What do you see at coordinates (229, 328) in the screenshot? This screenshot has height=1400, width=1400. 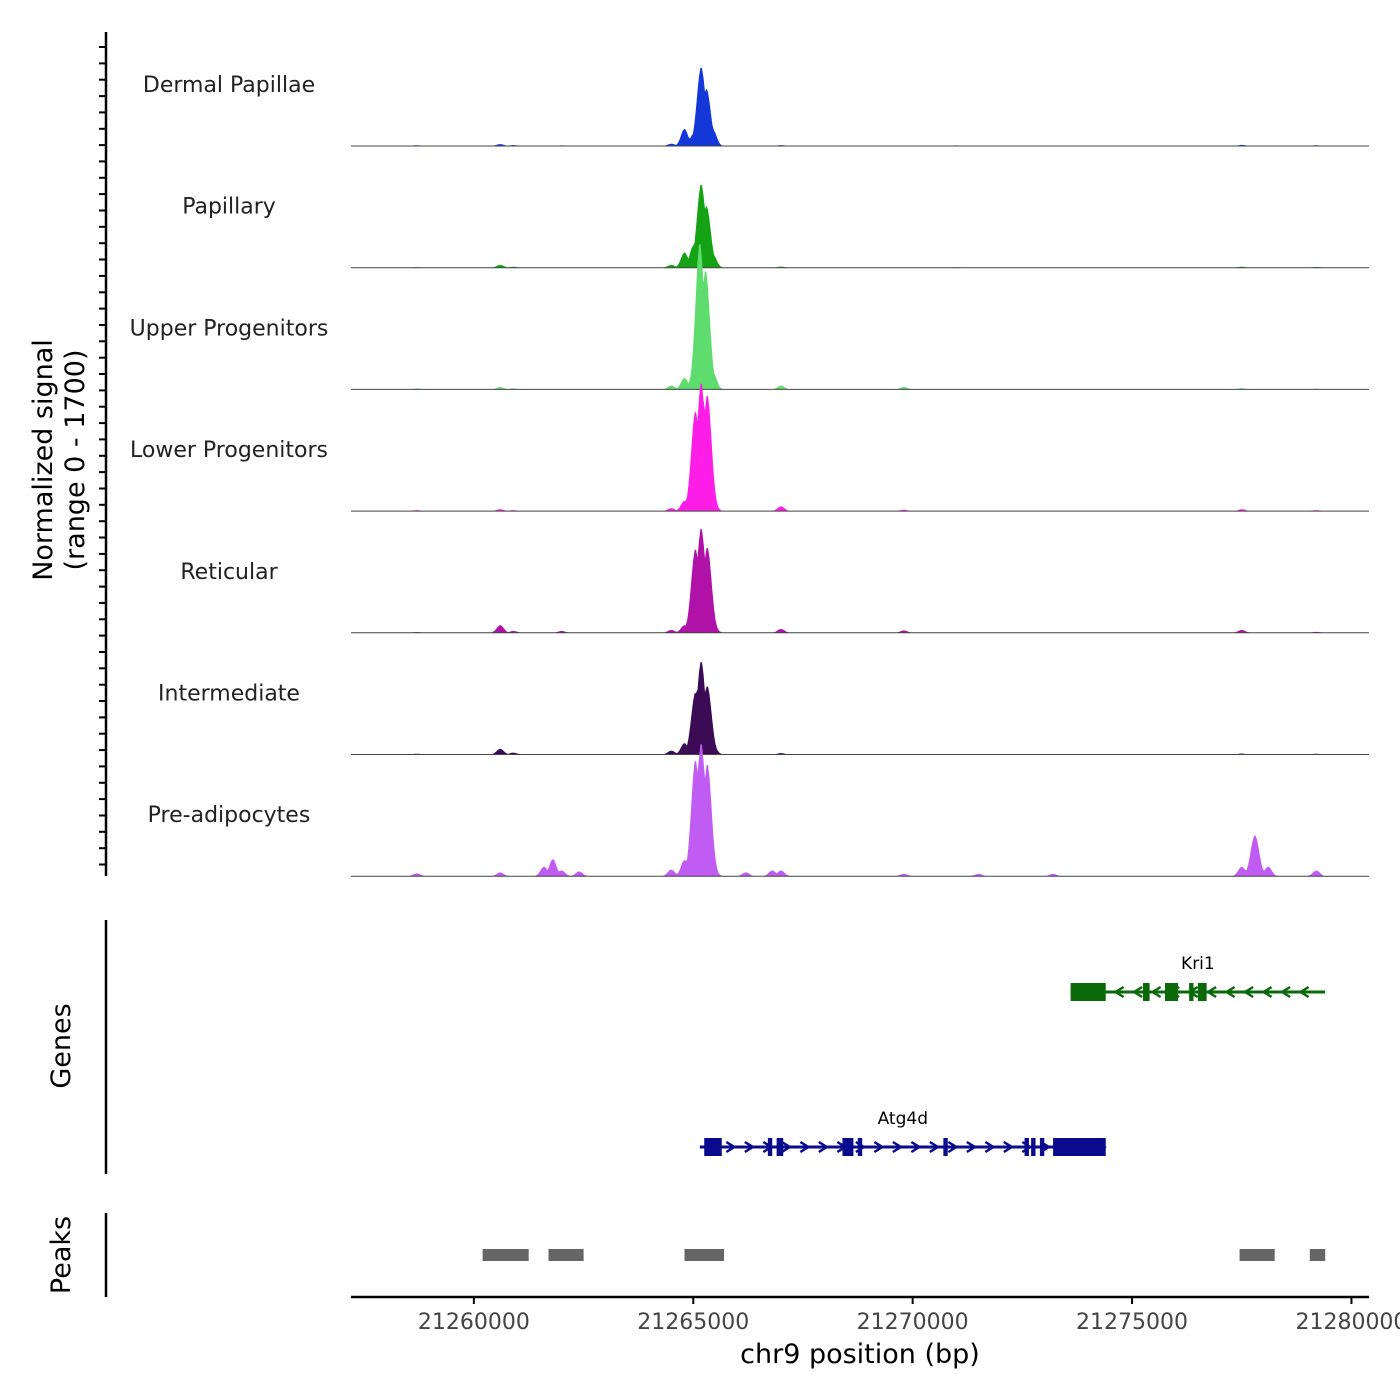 I see `track-label: Upper Progenitors` at bounding box center [229, 328].